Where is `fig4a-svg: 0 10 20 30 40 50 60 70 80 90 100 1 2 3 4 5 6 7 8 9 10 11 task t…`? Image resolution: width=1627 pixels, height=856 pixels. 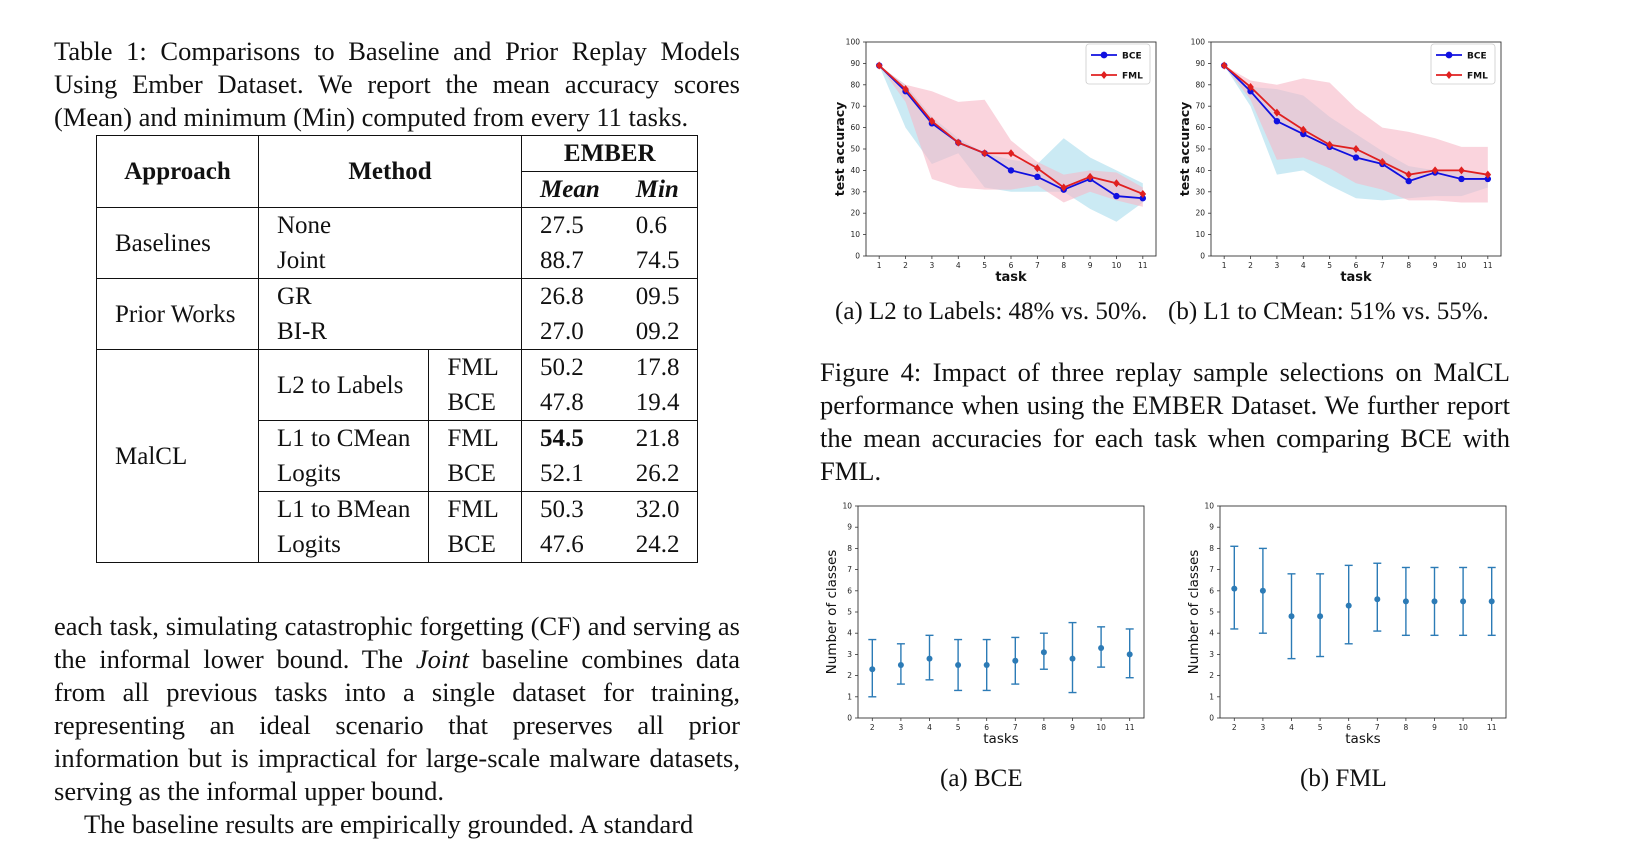 fig4a-svg: 0 10 20 30 40 50 60 70 80 90 100 1 2 3 4 5 6 7 8 9 10 11 task t… is located at coordinates (994, 161).